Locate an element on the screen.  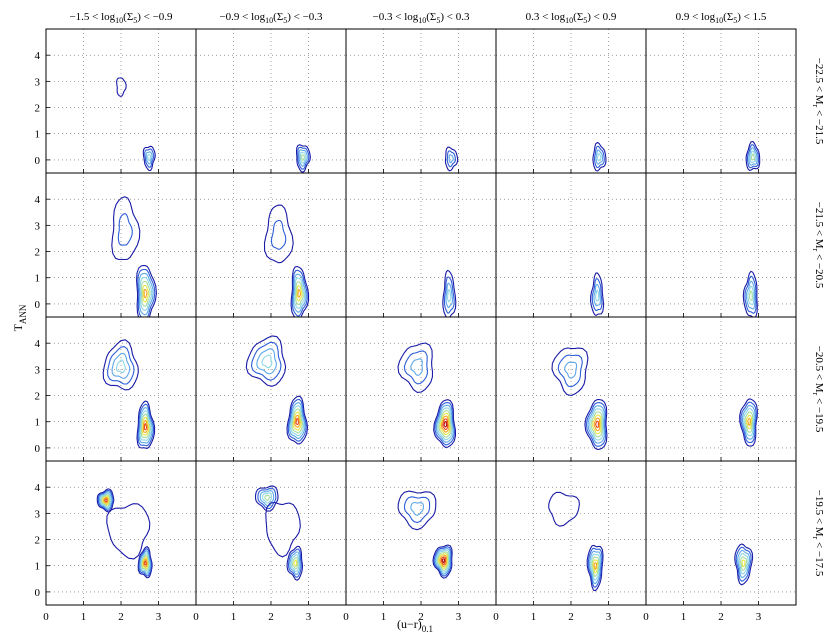
panel-r2-c2 is located at coordinates (271, 246).